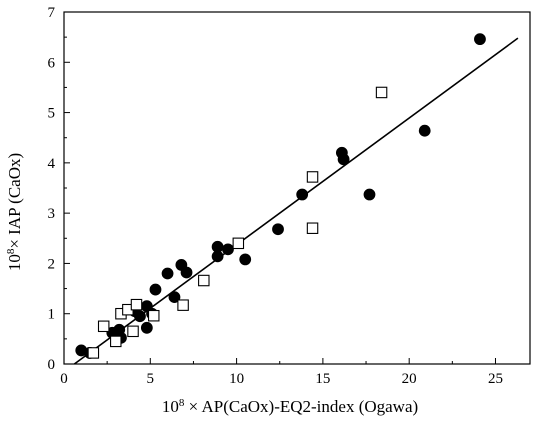 This screenshot has width=536, height=425. I want to click on x-tick-label: 25, so click(495, 379).